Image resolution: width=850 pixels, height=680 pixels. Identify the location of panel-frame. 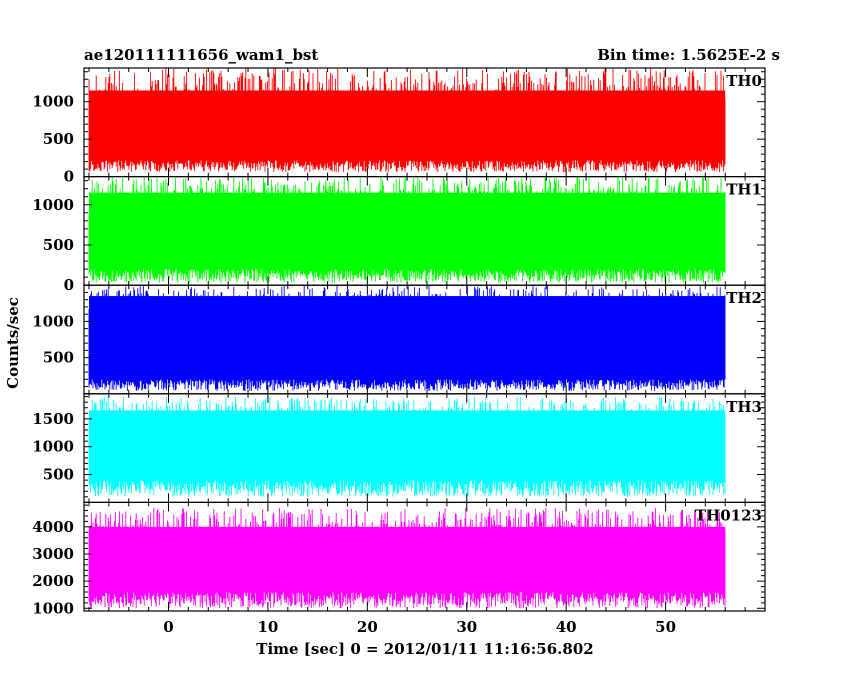
(424, 556).